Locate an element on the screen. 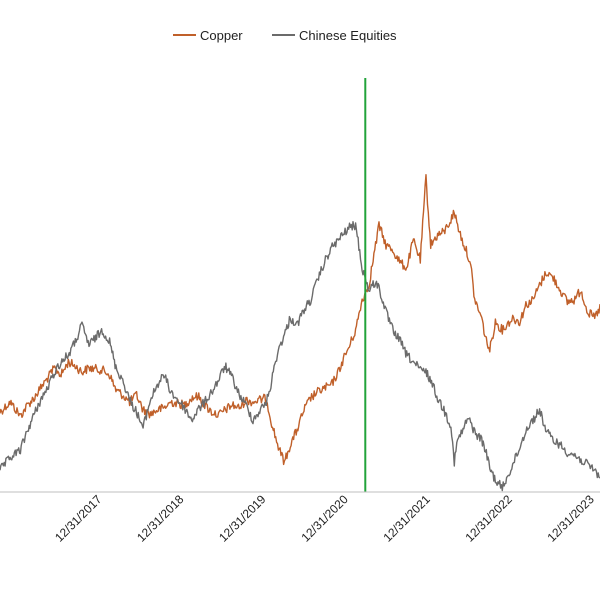 The height and width of the screenshot is (600, 600). x-tick-label: 12/31/2022 is located at coordinates (488, 518).